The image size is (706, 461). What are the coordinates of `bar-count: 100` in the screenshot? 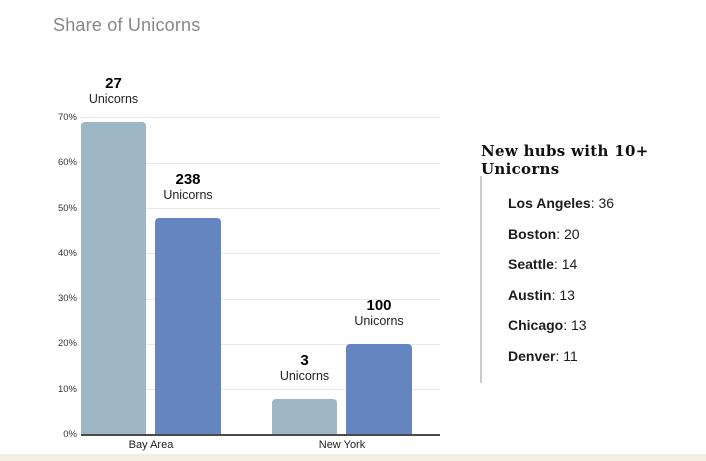 It's located at (379, 306).